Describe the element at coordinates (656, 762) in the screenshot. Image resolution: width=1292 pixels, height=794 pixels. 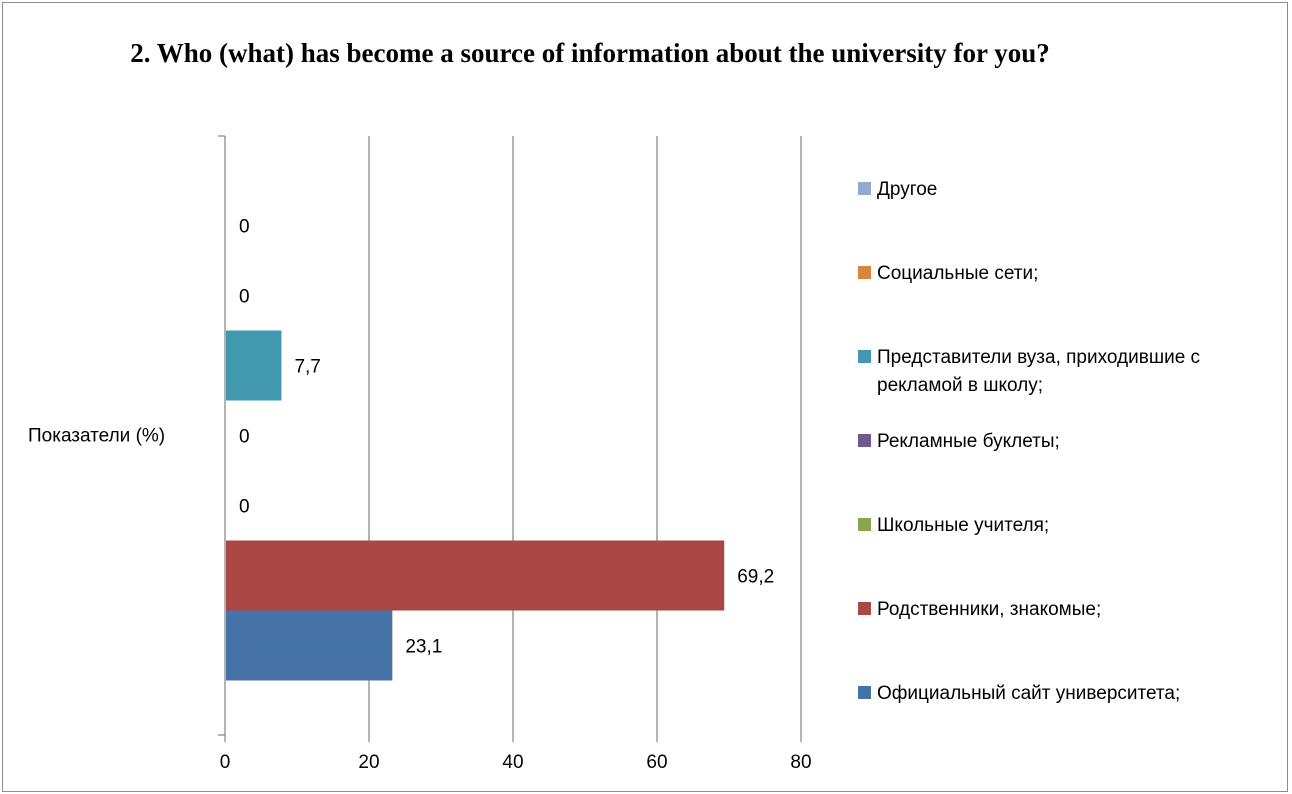
I see `x-tick-label: 60` at that location.